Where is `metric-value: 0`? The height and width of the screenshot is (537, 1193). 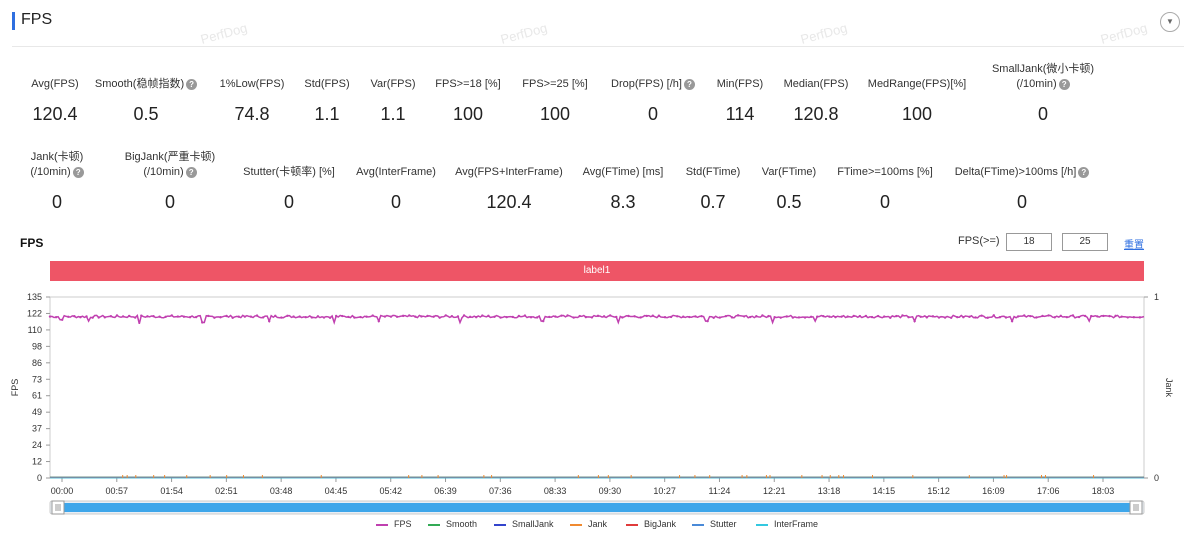 metric-value: 0 is located at coordinates (1021, 202).